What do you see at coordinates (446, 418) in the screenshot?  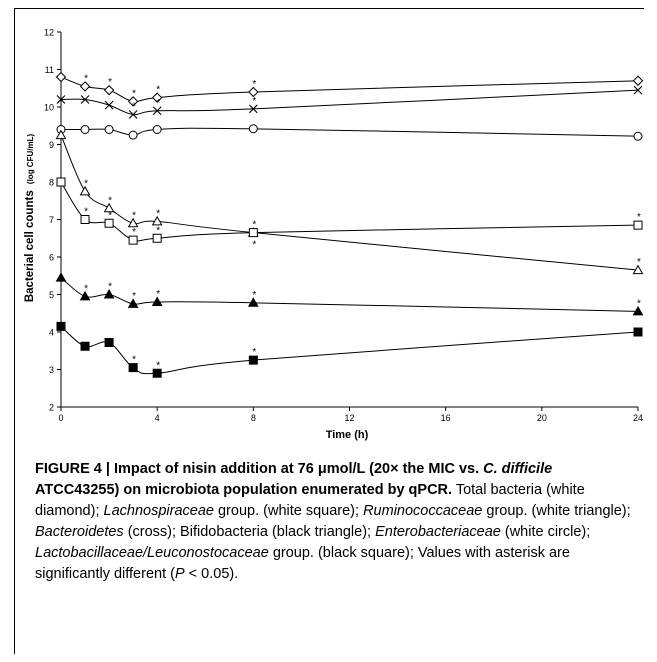 I see `x-tick-label: 16` at bounding box center [446, 418].